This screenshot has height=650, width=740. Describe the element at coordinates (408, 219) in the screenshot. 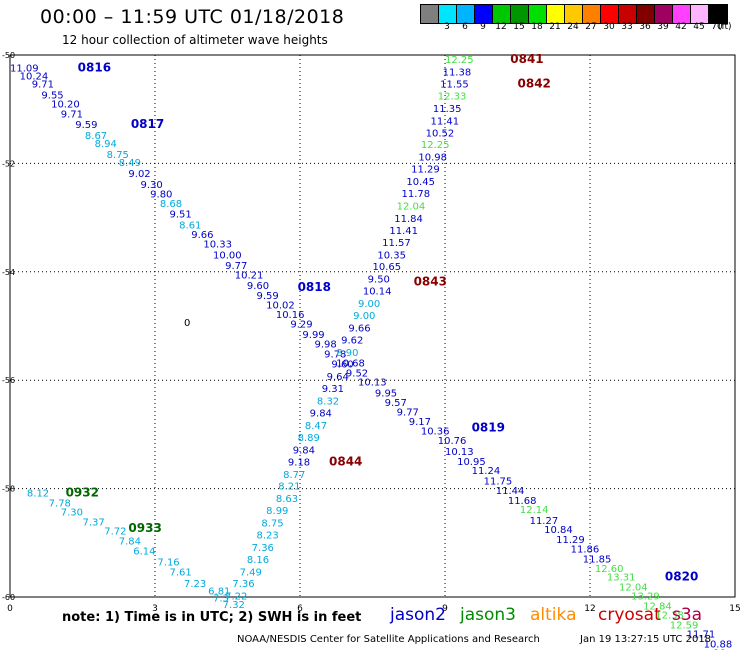

I see `wave-height-value: 11.84` at that location.